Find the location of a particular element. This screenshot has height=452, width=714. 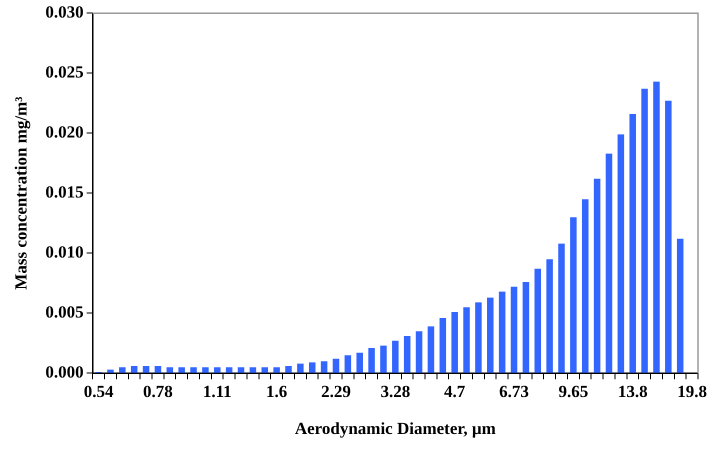

y-tick-label: 0.010 is located at coordinates (64, 252).